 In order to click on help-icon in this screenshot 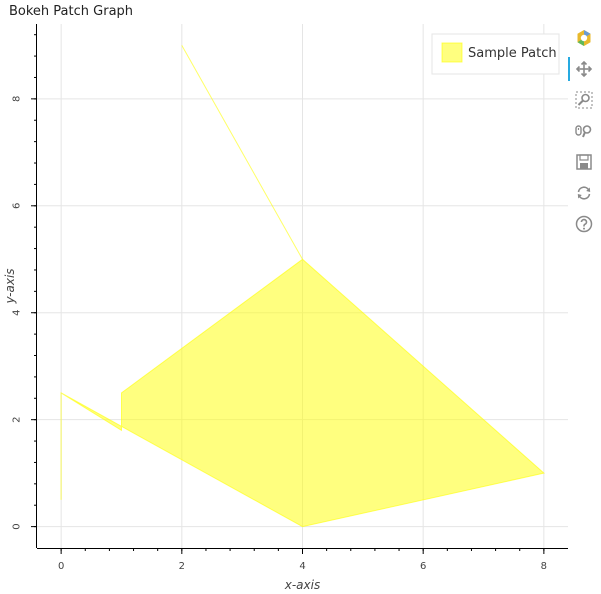, I will do `click(584, 224)`.